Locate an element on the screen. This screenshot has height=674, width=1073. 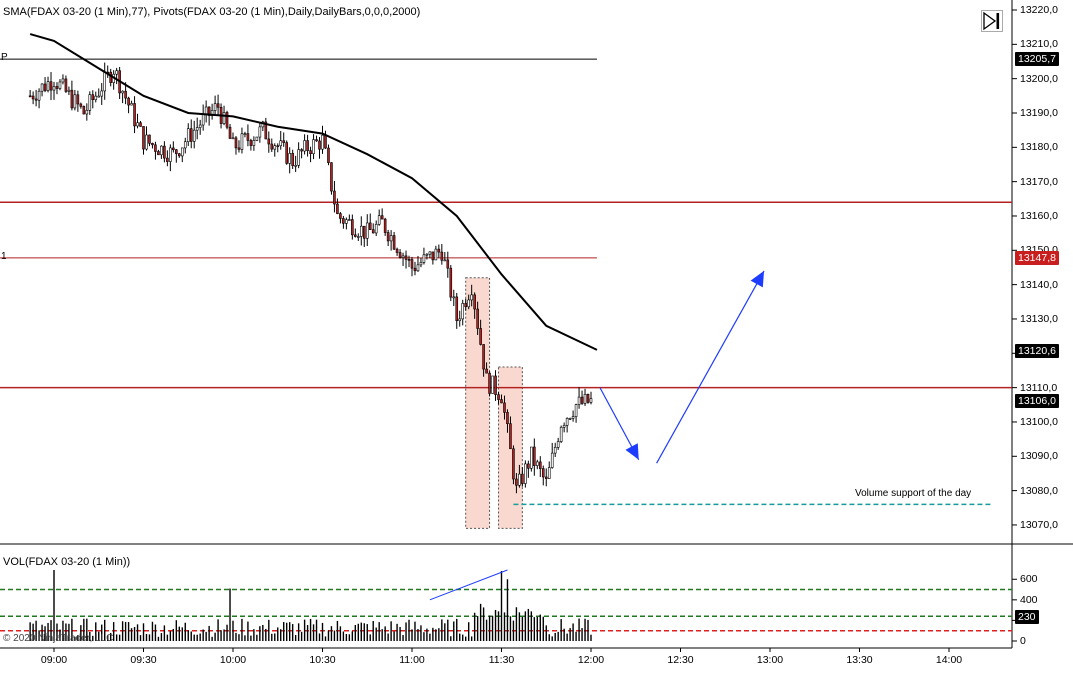
volume-tick-label: 600 is located at coordinates (1029, 579).